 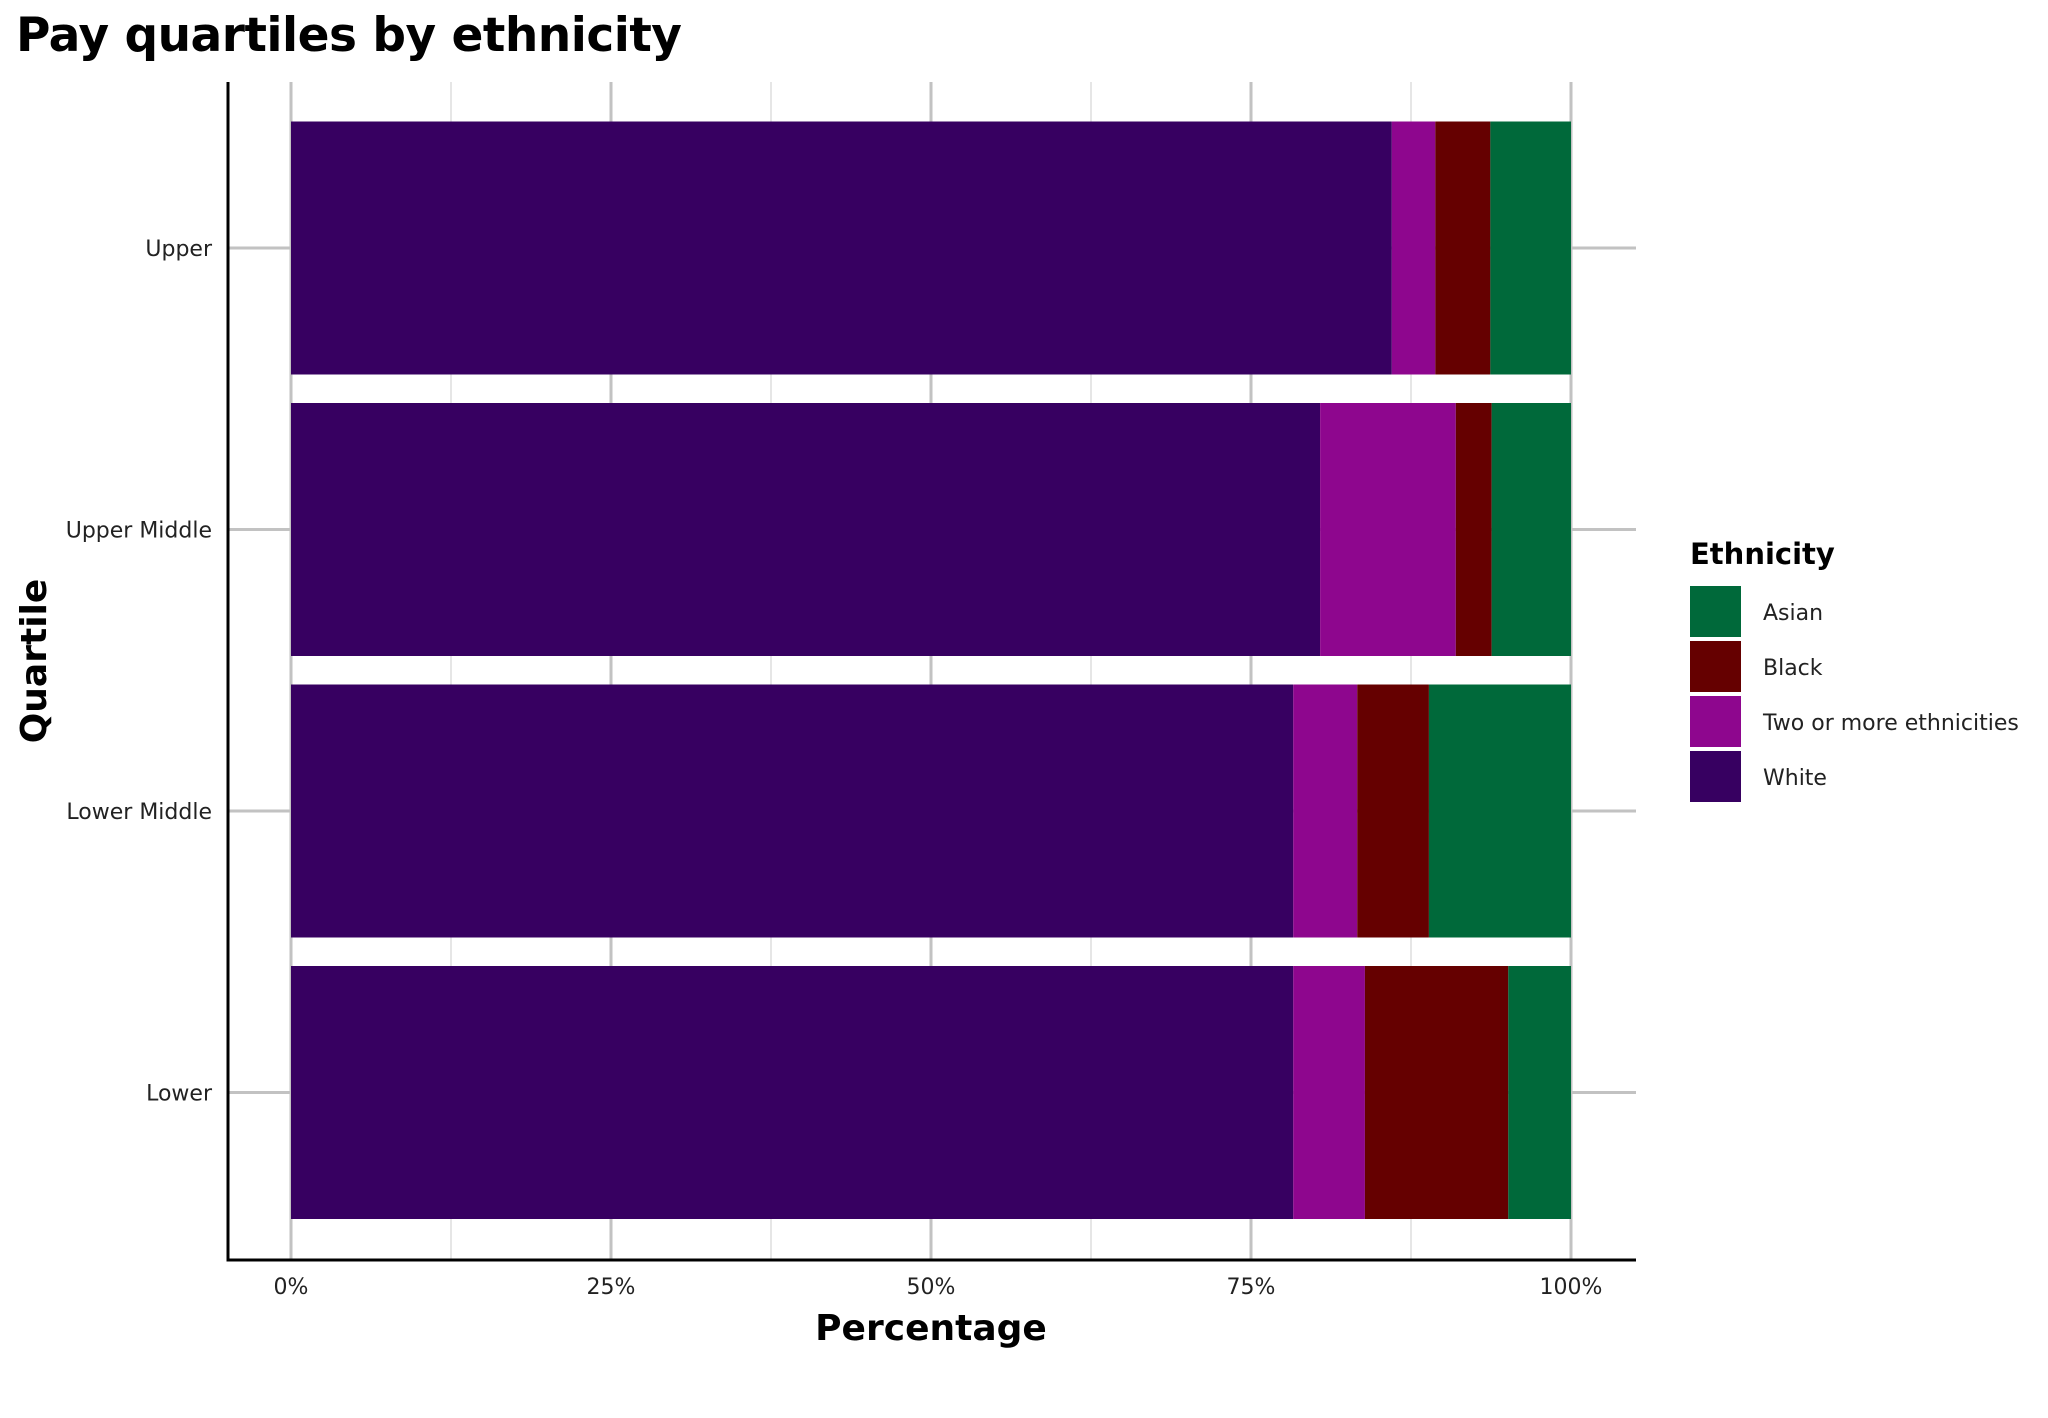 I want to click on legend-label-white: White, so click(x=1795, y=778).